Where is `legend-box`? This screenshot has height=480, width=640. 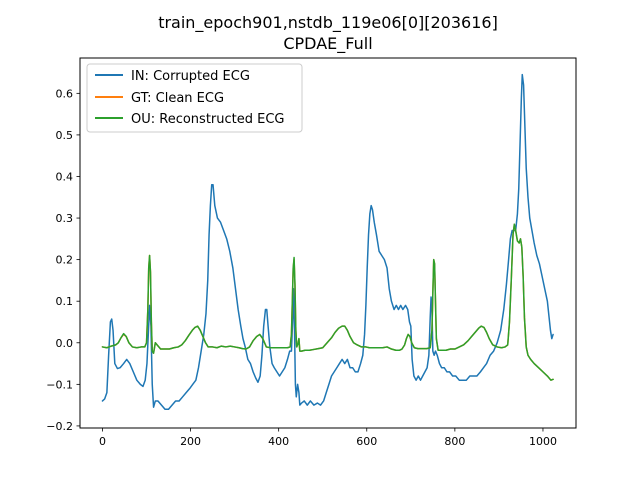
legend-box is located at coordinates (194, 98).